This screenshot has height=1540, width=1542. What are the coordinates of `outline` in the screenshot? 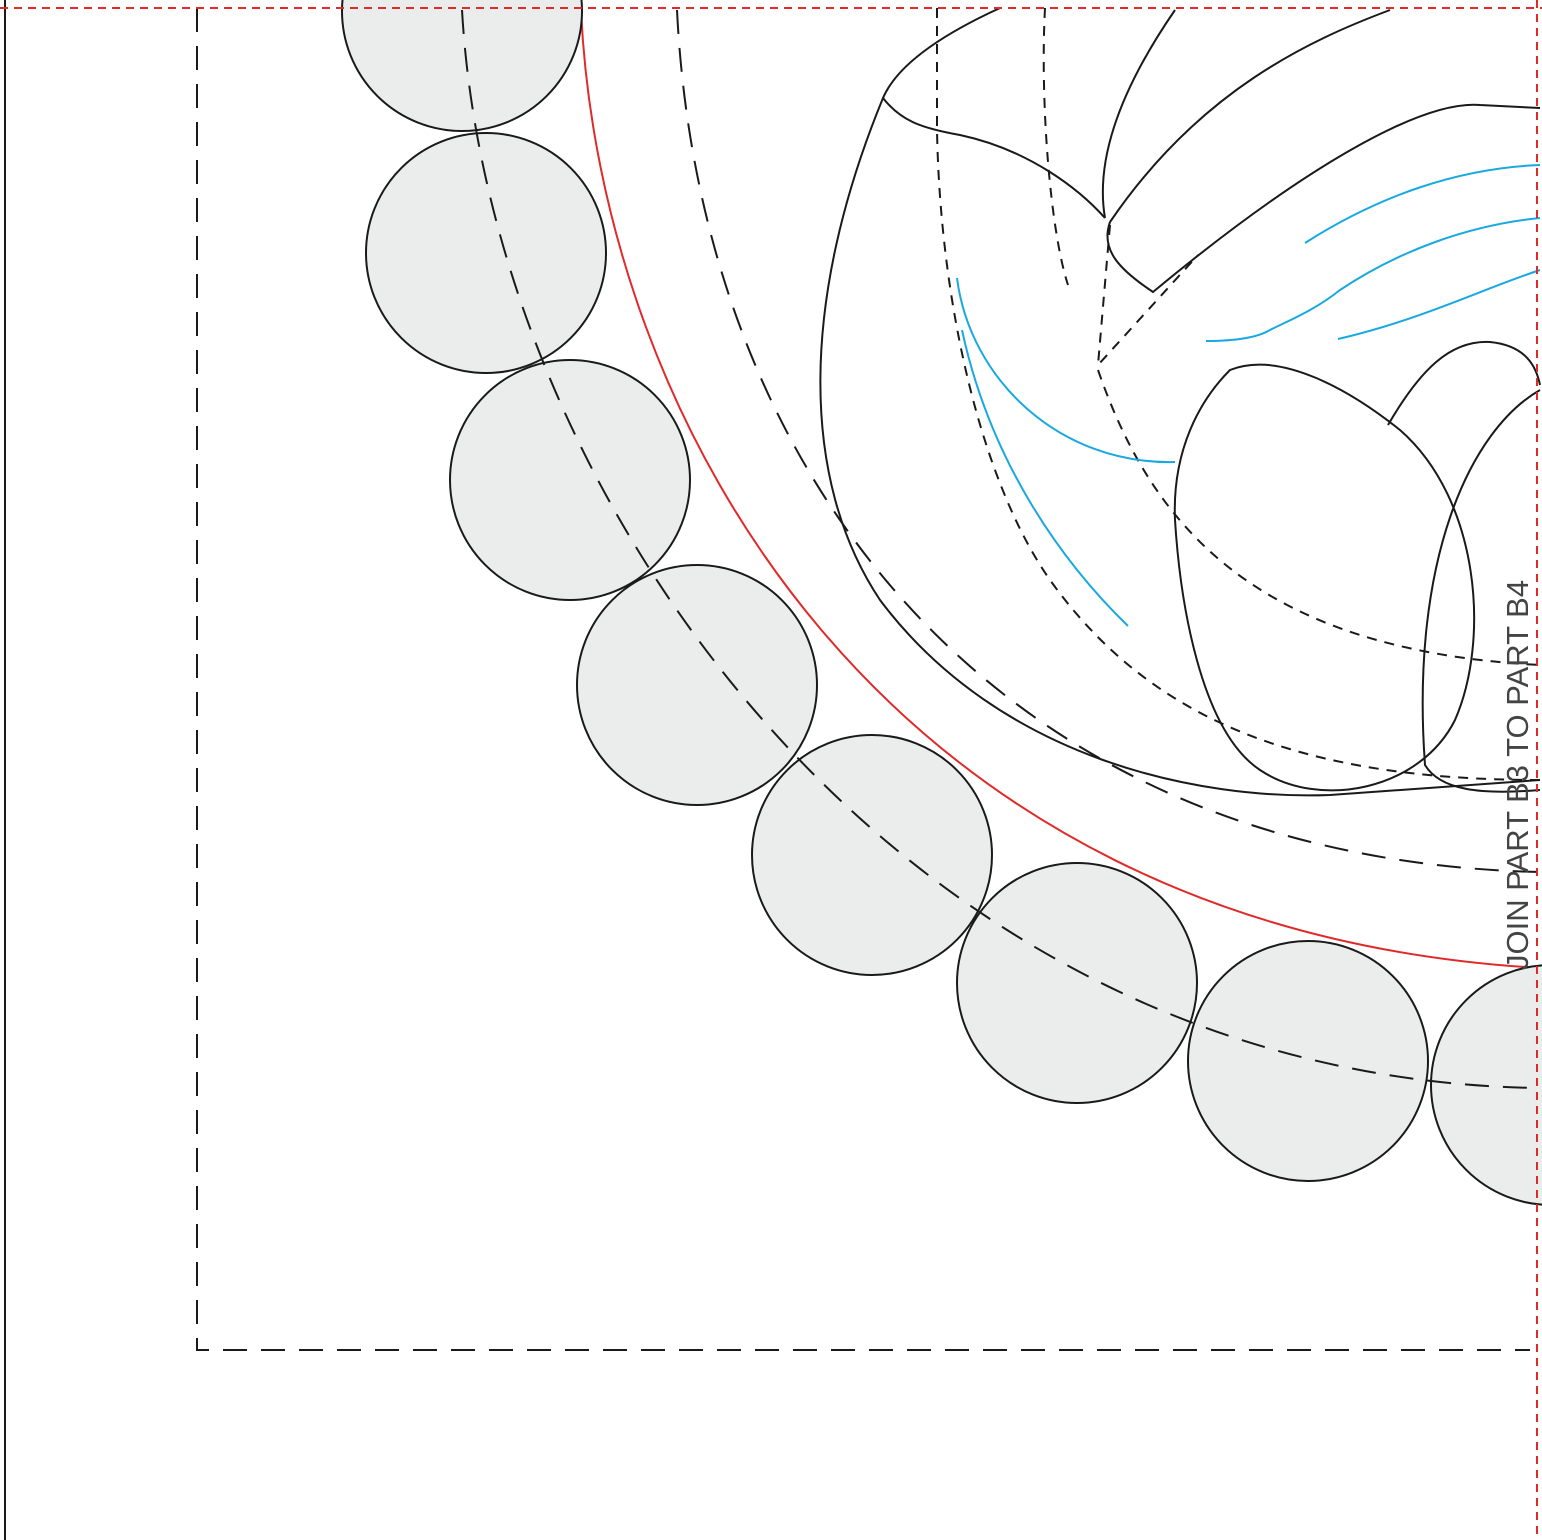 It's located at (994, 158).